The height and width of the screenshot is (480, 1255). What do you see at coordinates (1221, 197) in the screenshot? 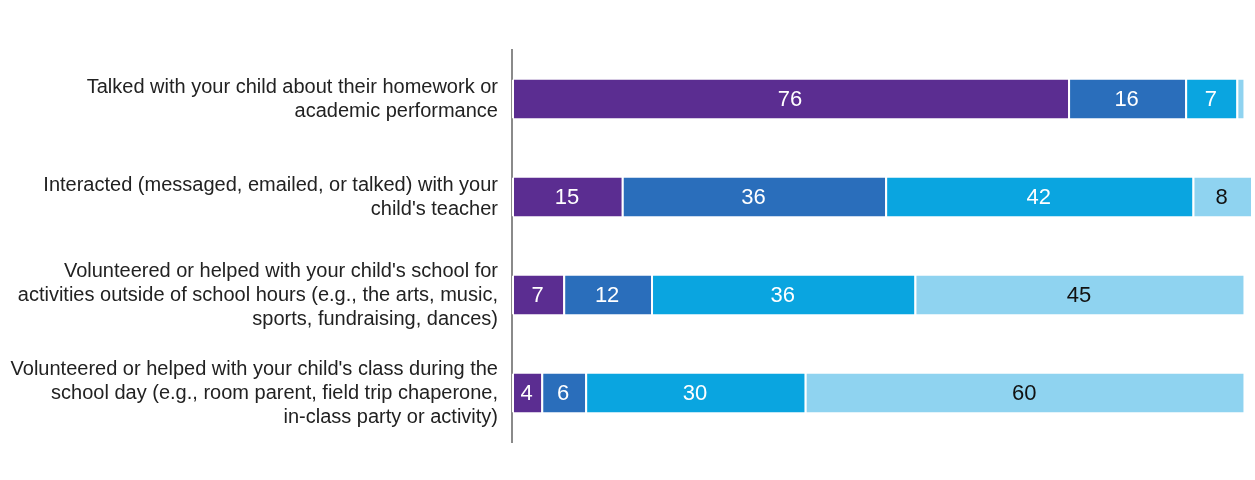
I see `data-label: 8` at bounding box center [1221, 197].